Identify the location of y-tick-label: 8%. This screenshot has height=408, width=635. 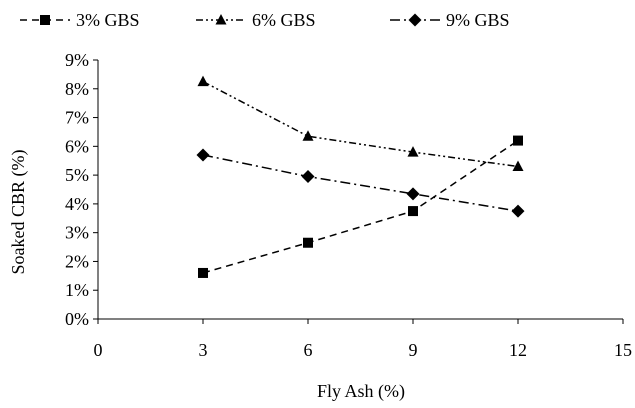
(77, 89).